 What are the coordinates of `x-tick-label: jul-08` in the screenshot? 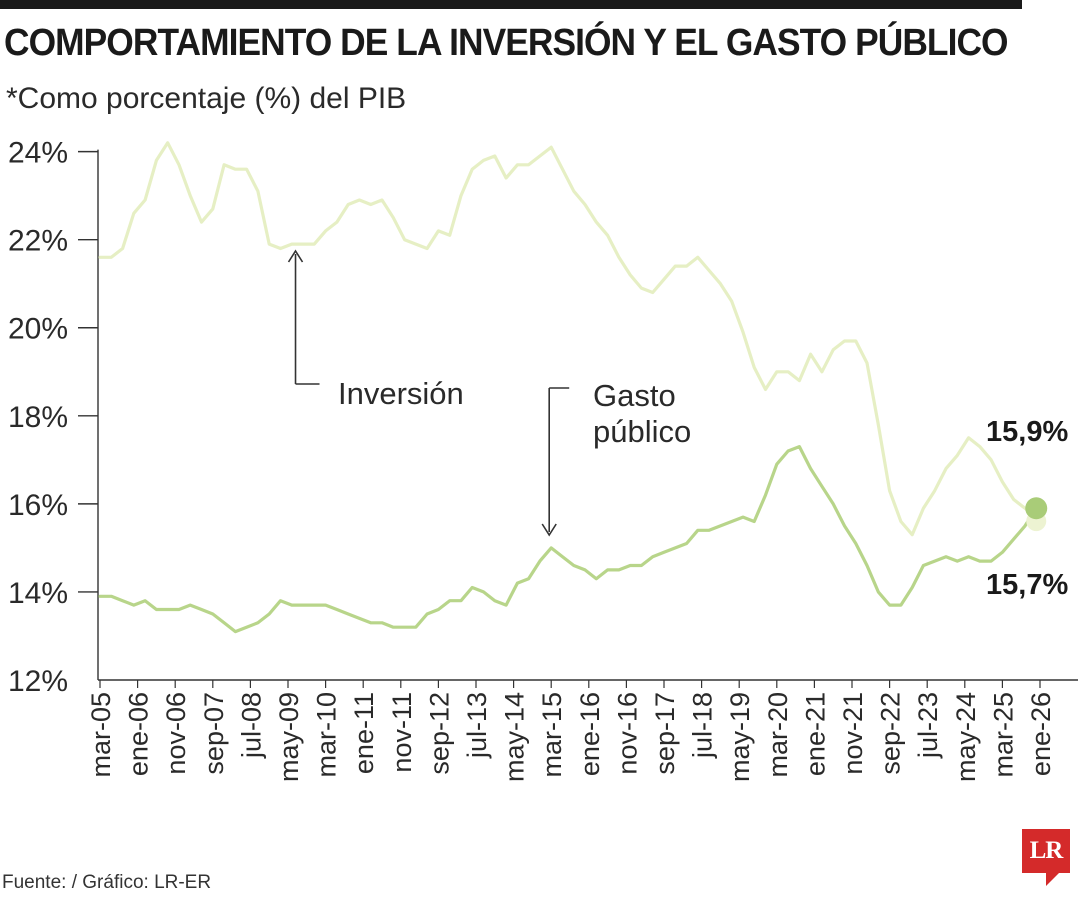 It's located at (251, 725).